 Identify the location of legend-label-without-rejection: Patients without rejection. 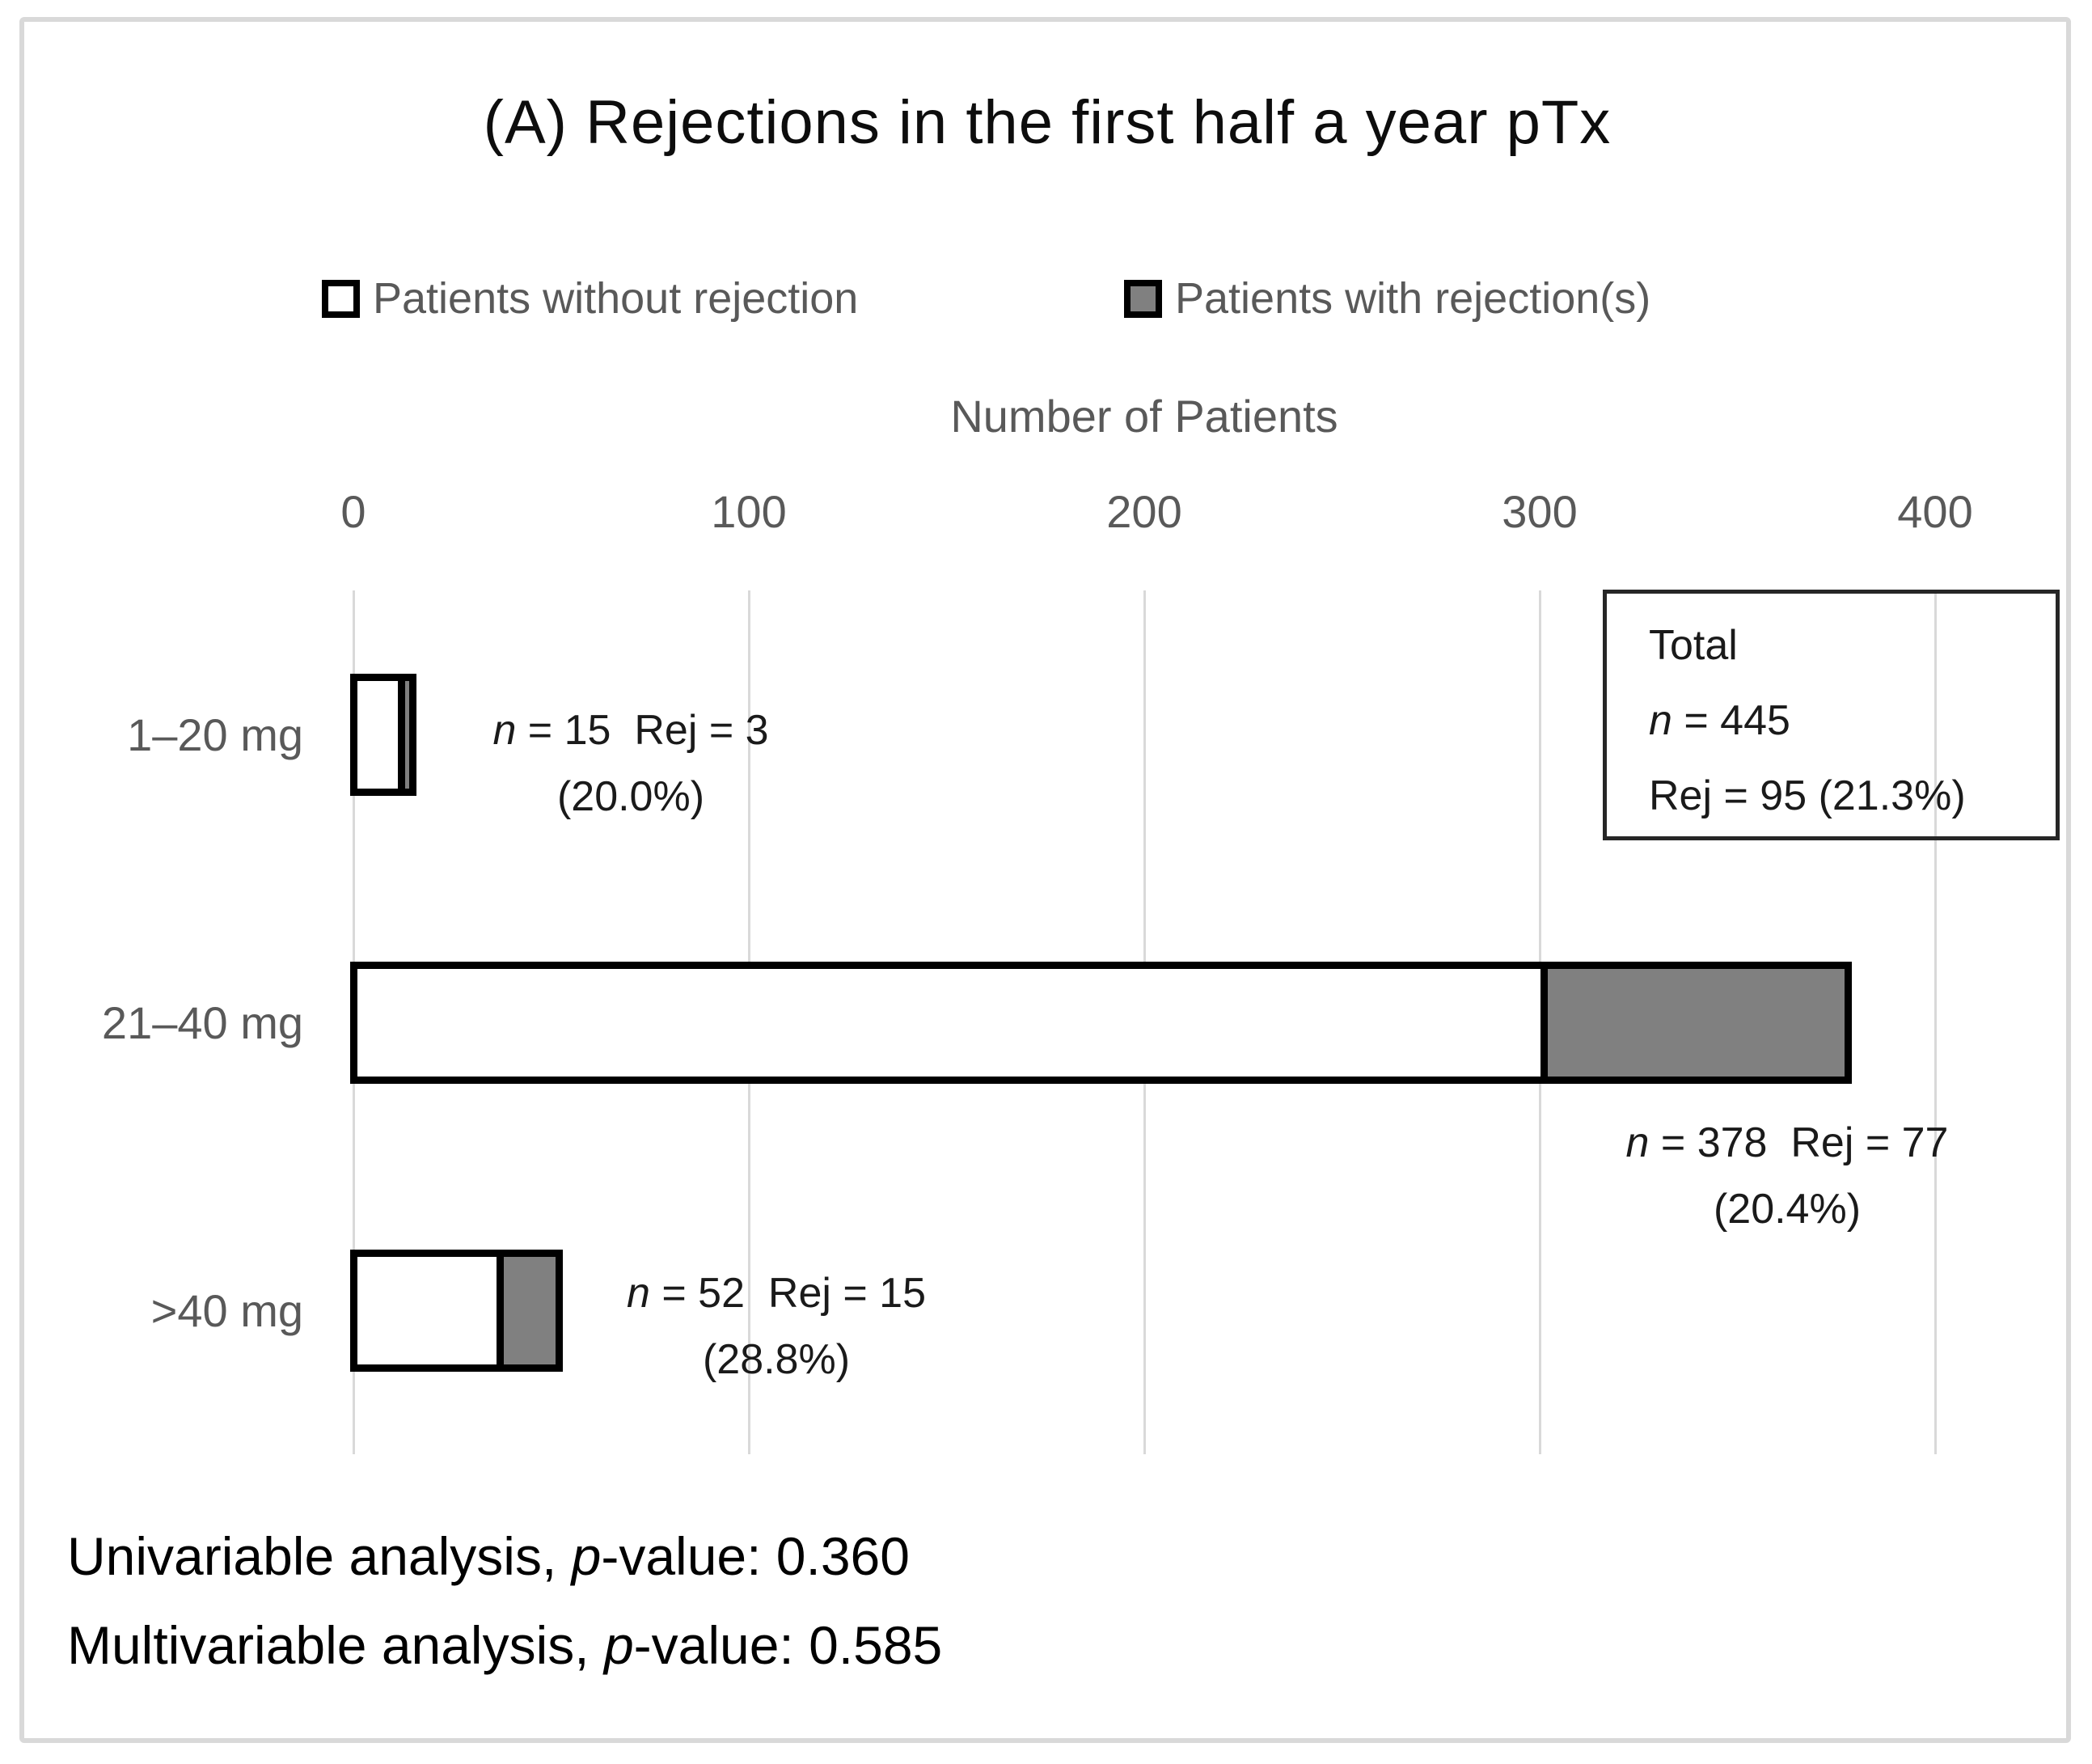
(616, 299).